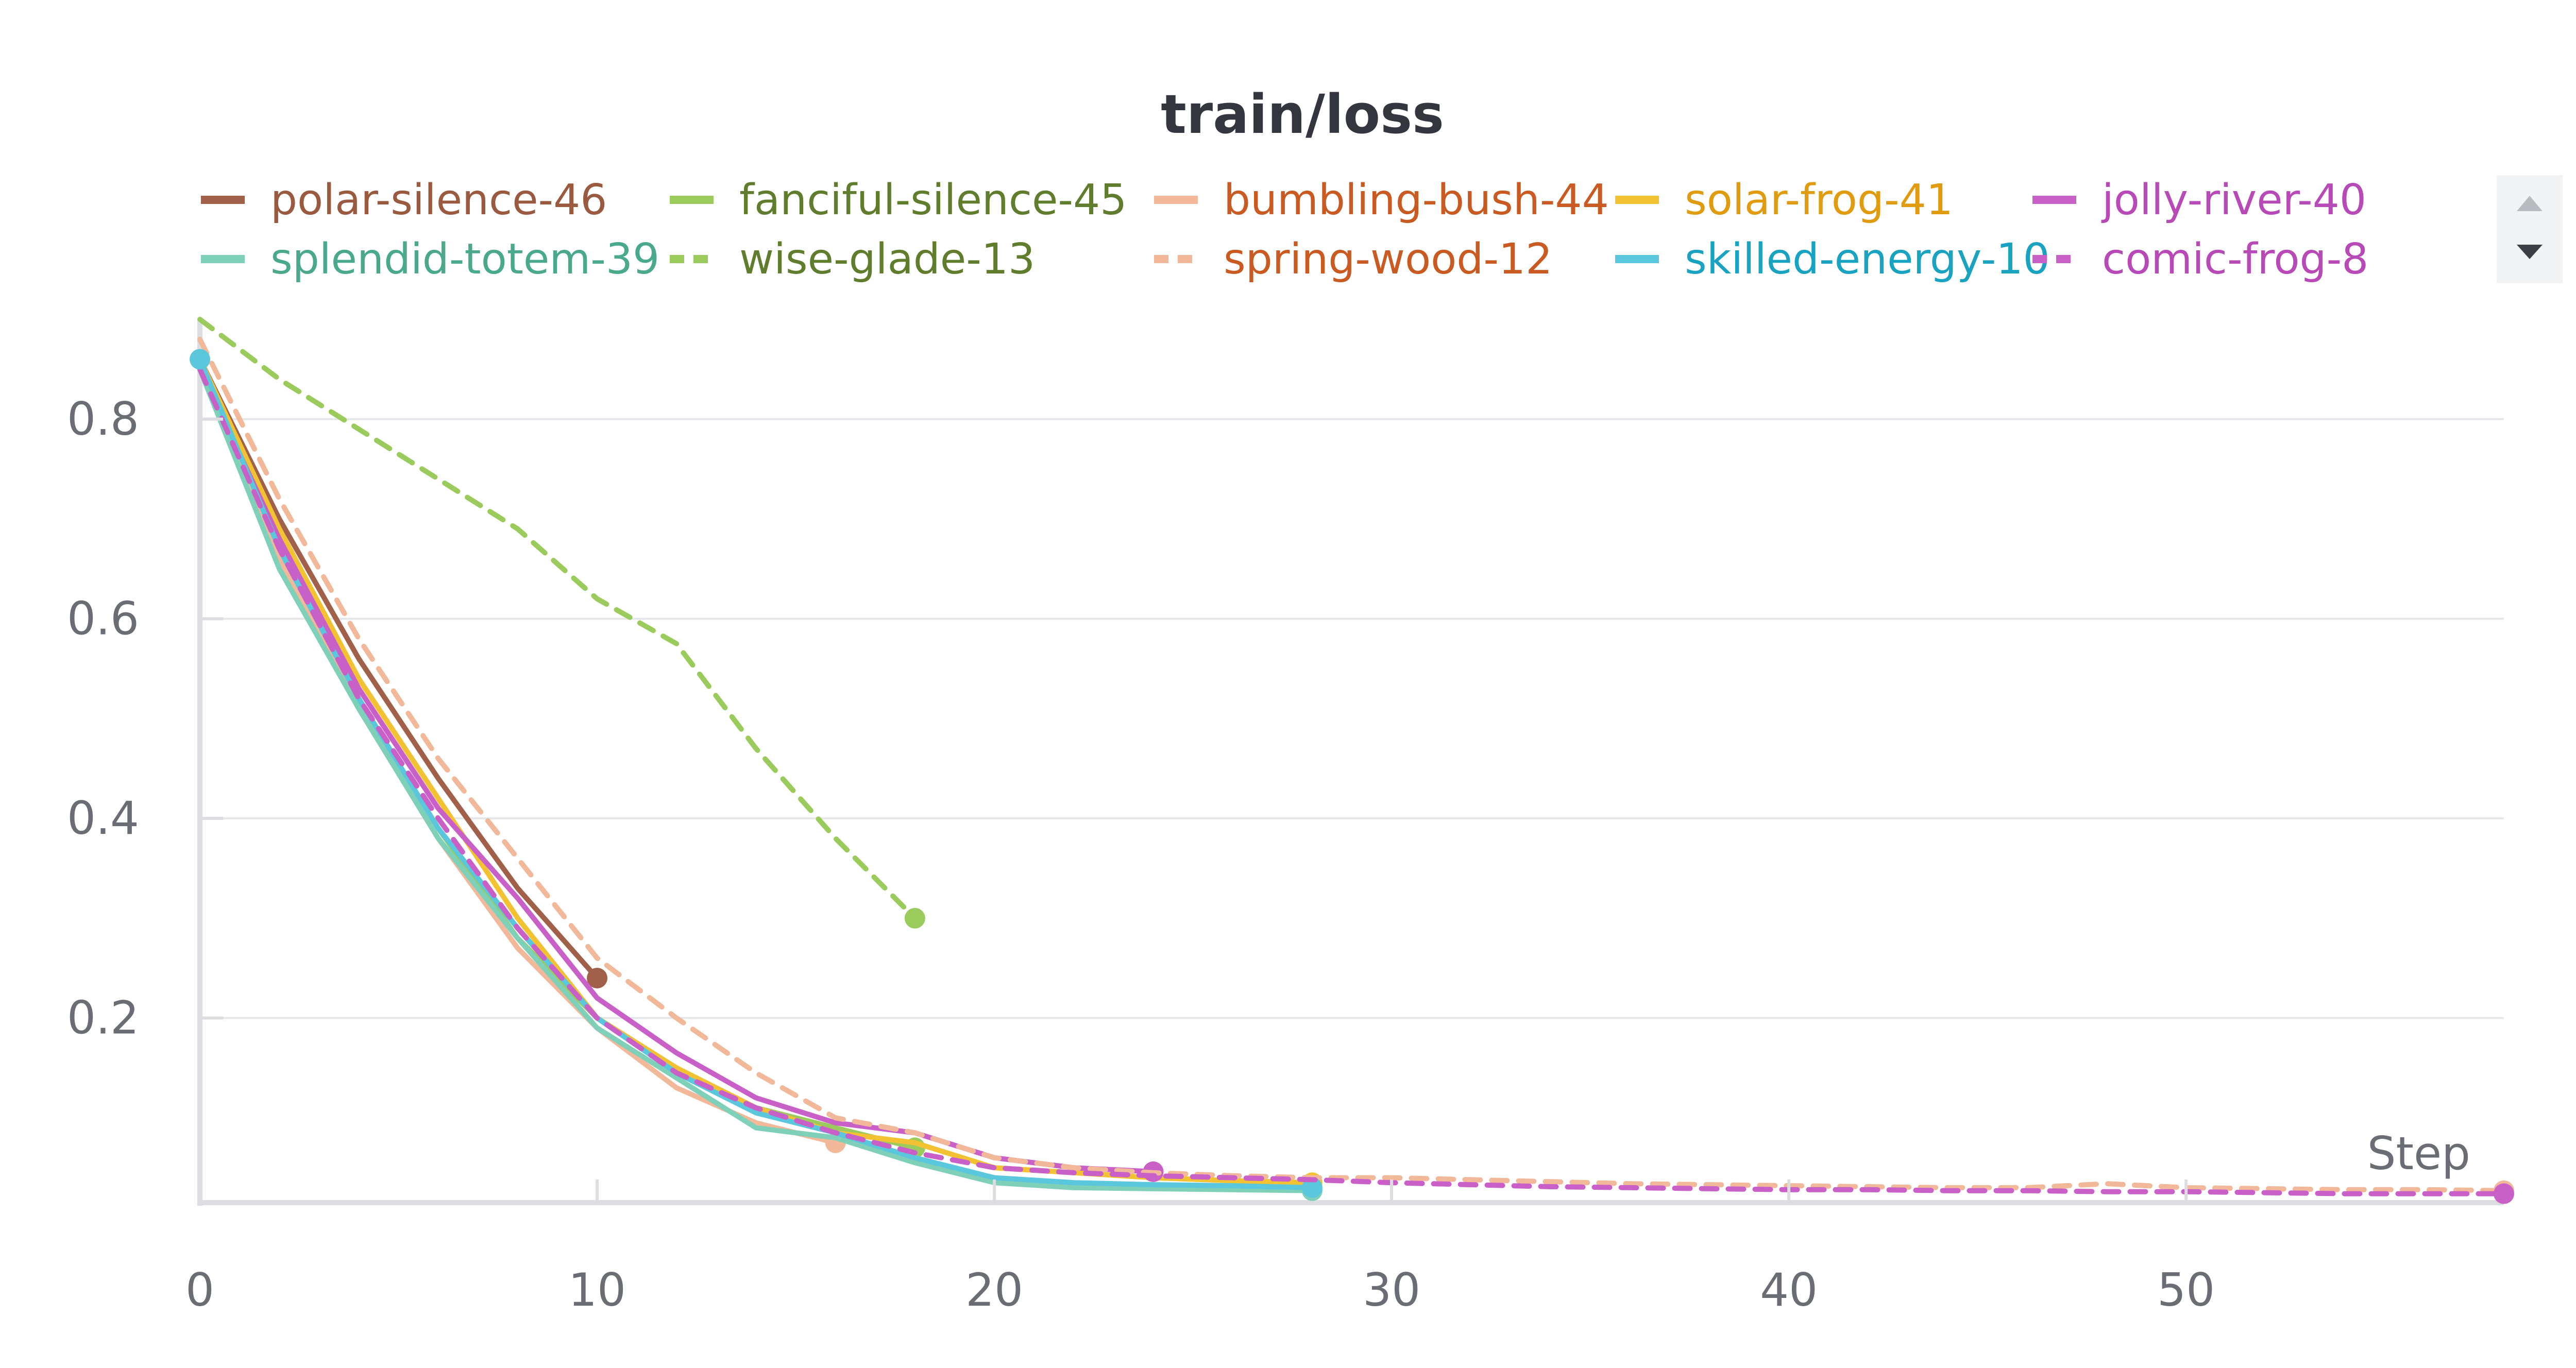 This screenshot has width=2576, height=1368. I want to click on chart-title: train/loss, so click(1302, 114).